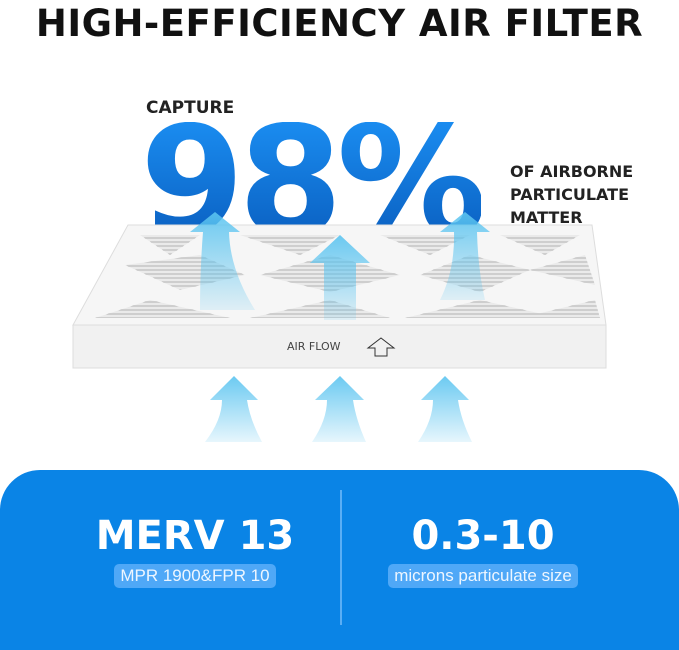  I want to click on outline-up-arrow-icon, so click(381, 347).